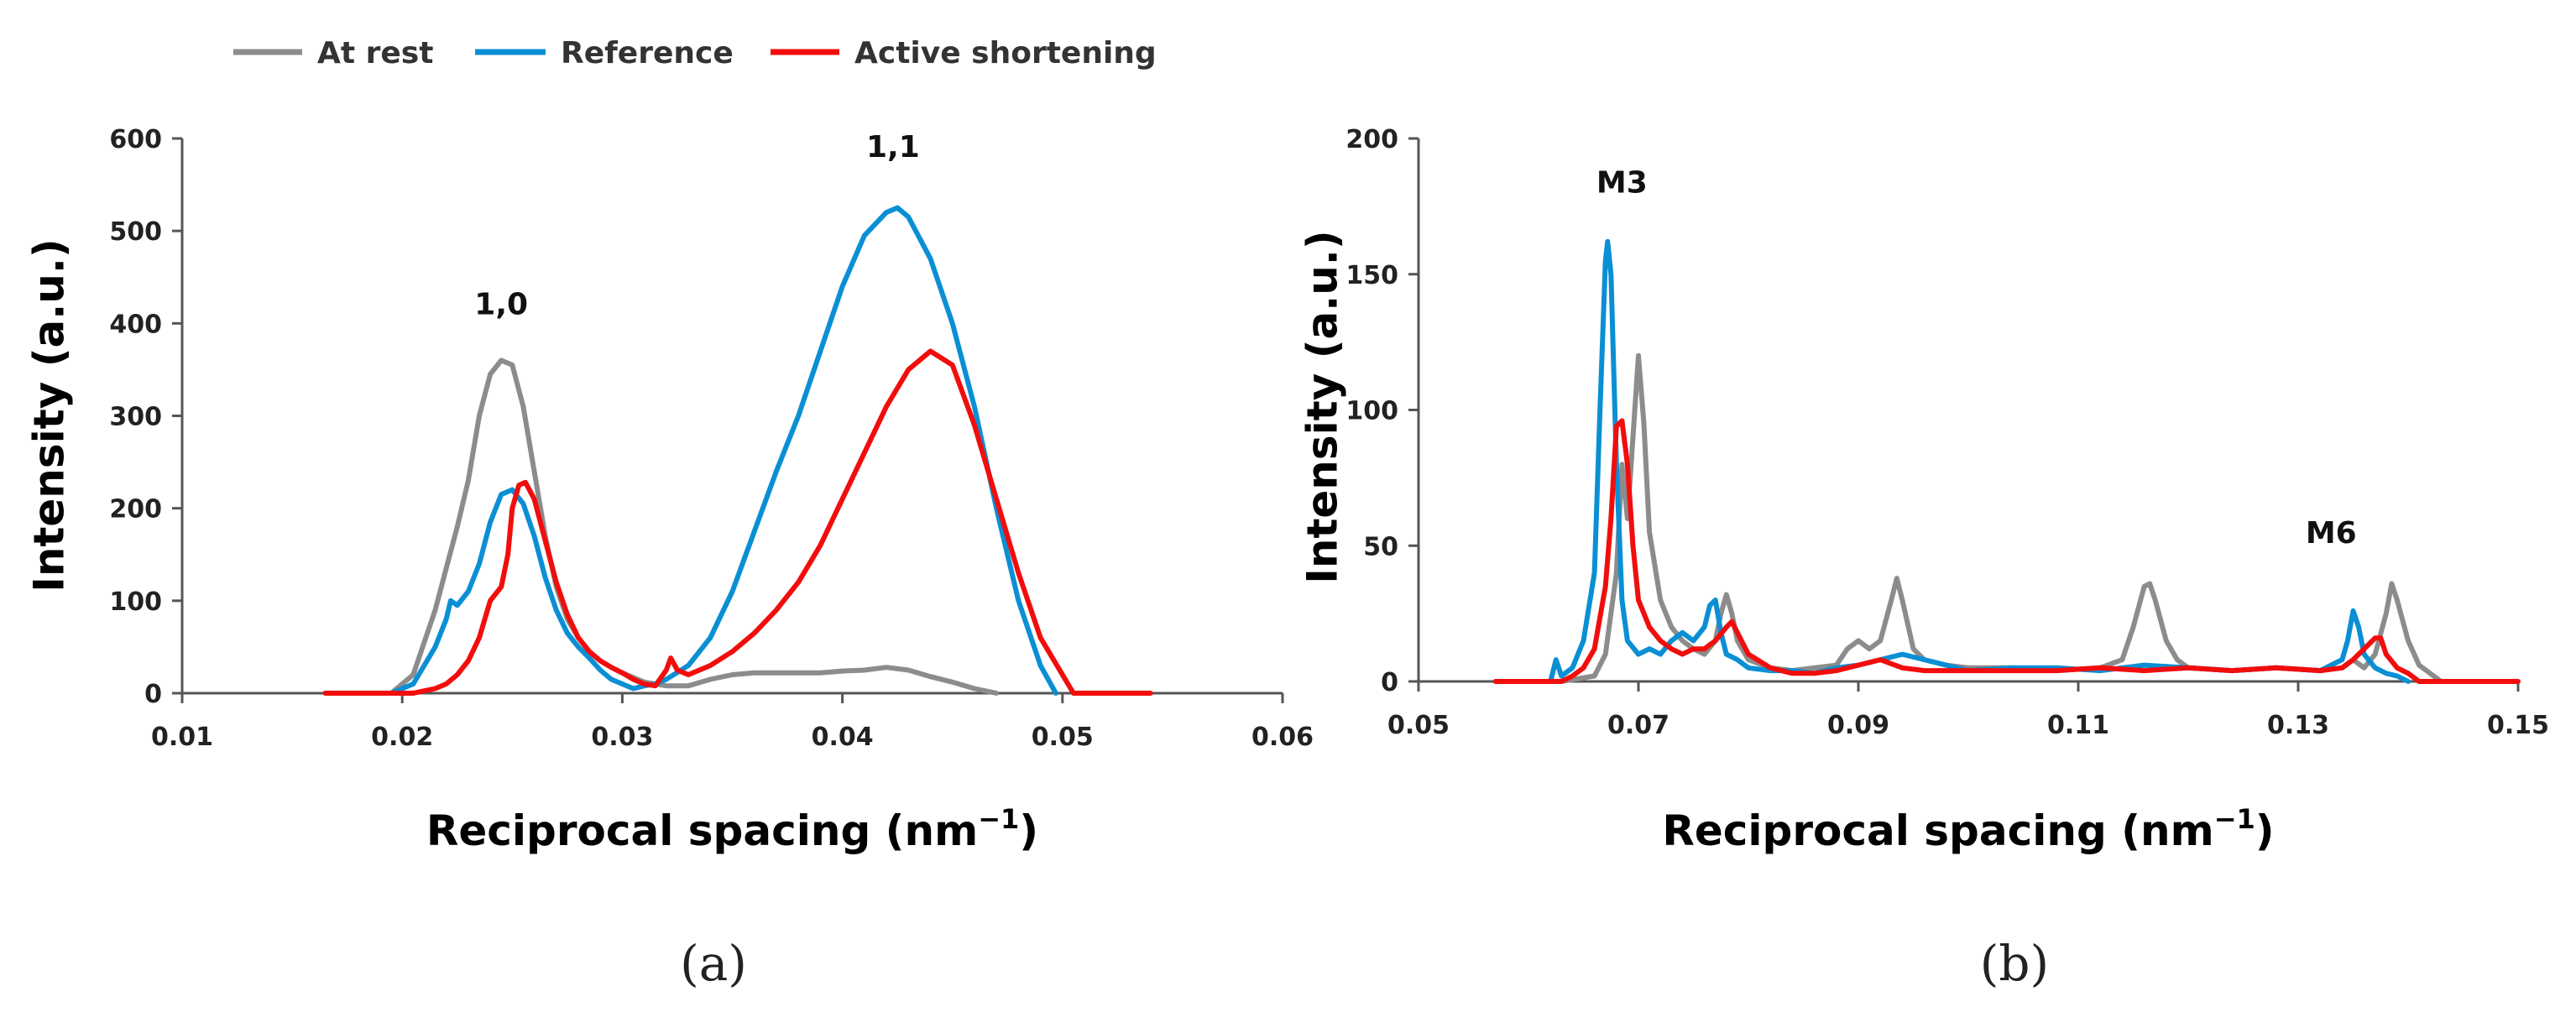 The image size is (2576, 1023). What do you see at coordinates (2298, 725) in the screenshot?
I see `x-tick-label: 0.13` at bounding box center [2298, 725].